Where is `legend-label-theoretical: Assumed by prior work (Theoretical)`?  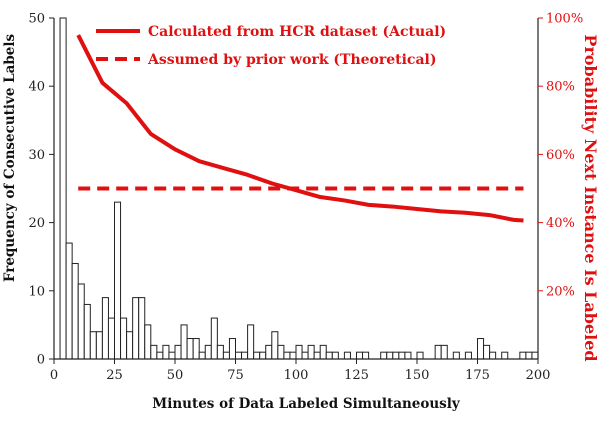 legend-label-theoretical: Assumed by prior work (Theoretical) is located at coordinates (291, 60).